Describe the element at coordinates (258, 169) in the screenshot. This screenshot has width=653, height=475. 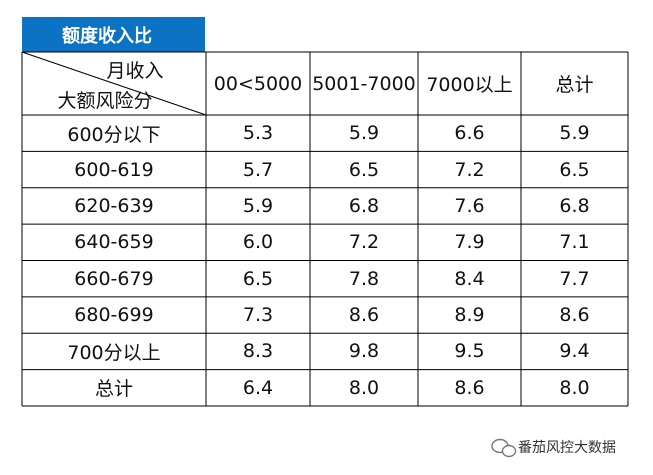
I see `value-cell: 5.7` at that location.